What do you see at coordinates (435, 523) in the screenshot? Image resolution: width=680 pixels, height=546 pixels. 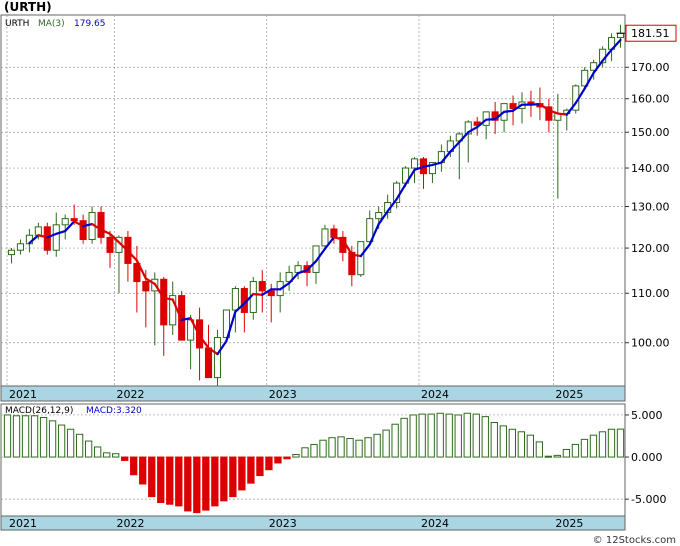 I see `macd-x-tick-label: 2024` at bounding box center [435, 523].